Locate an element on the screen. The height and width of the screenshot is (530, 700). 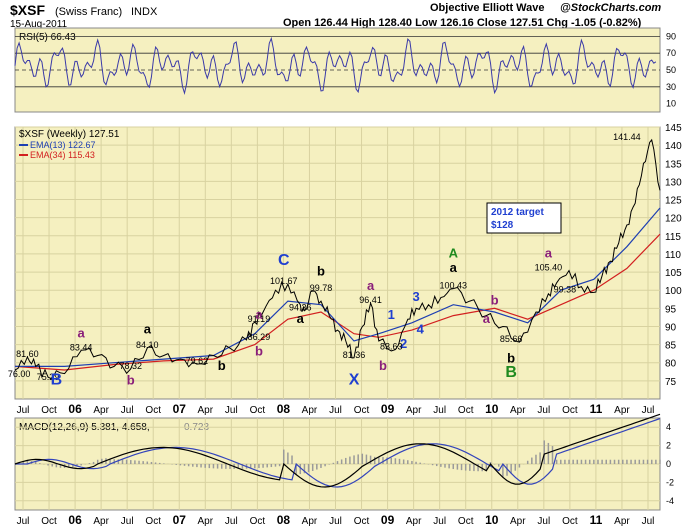
price-label: 99.38 is located at coordinates (565, 289).